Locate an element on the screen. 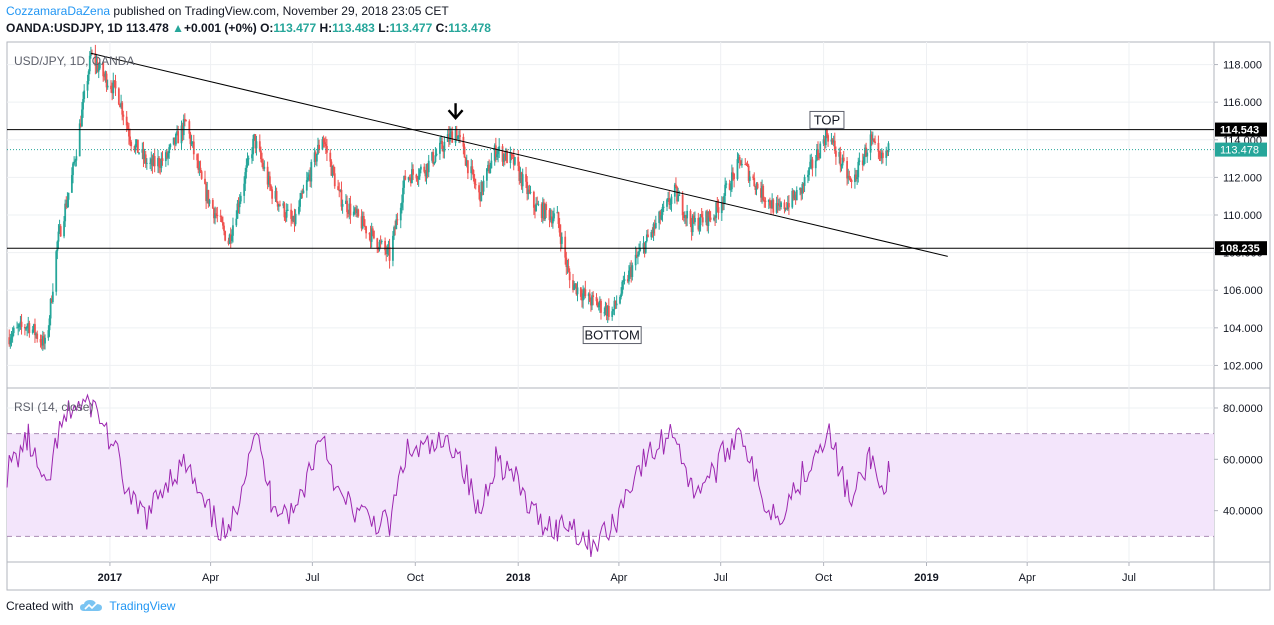 The height and width of the screenshot is (625, 1274). rsi-tick-label: 60.0000 is located at coordinates (1243, 460).